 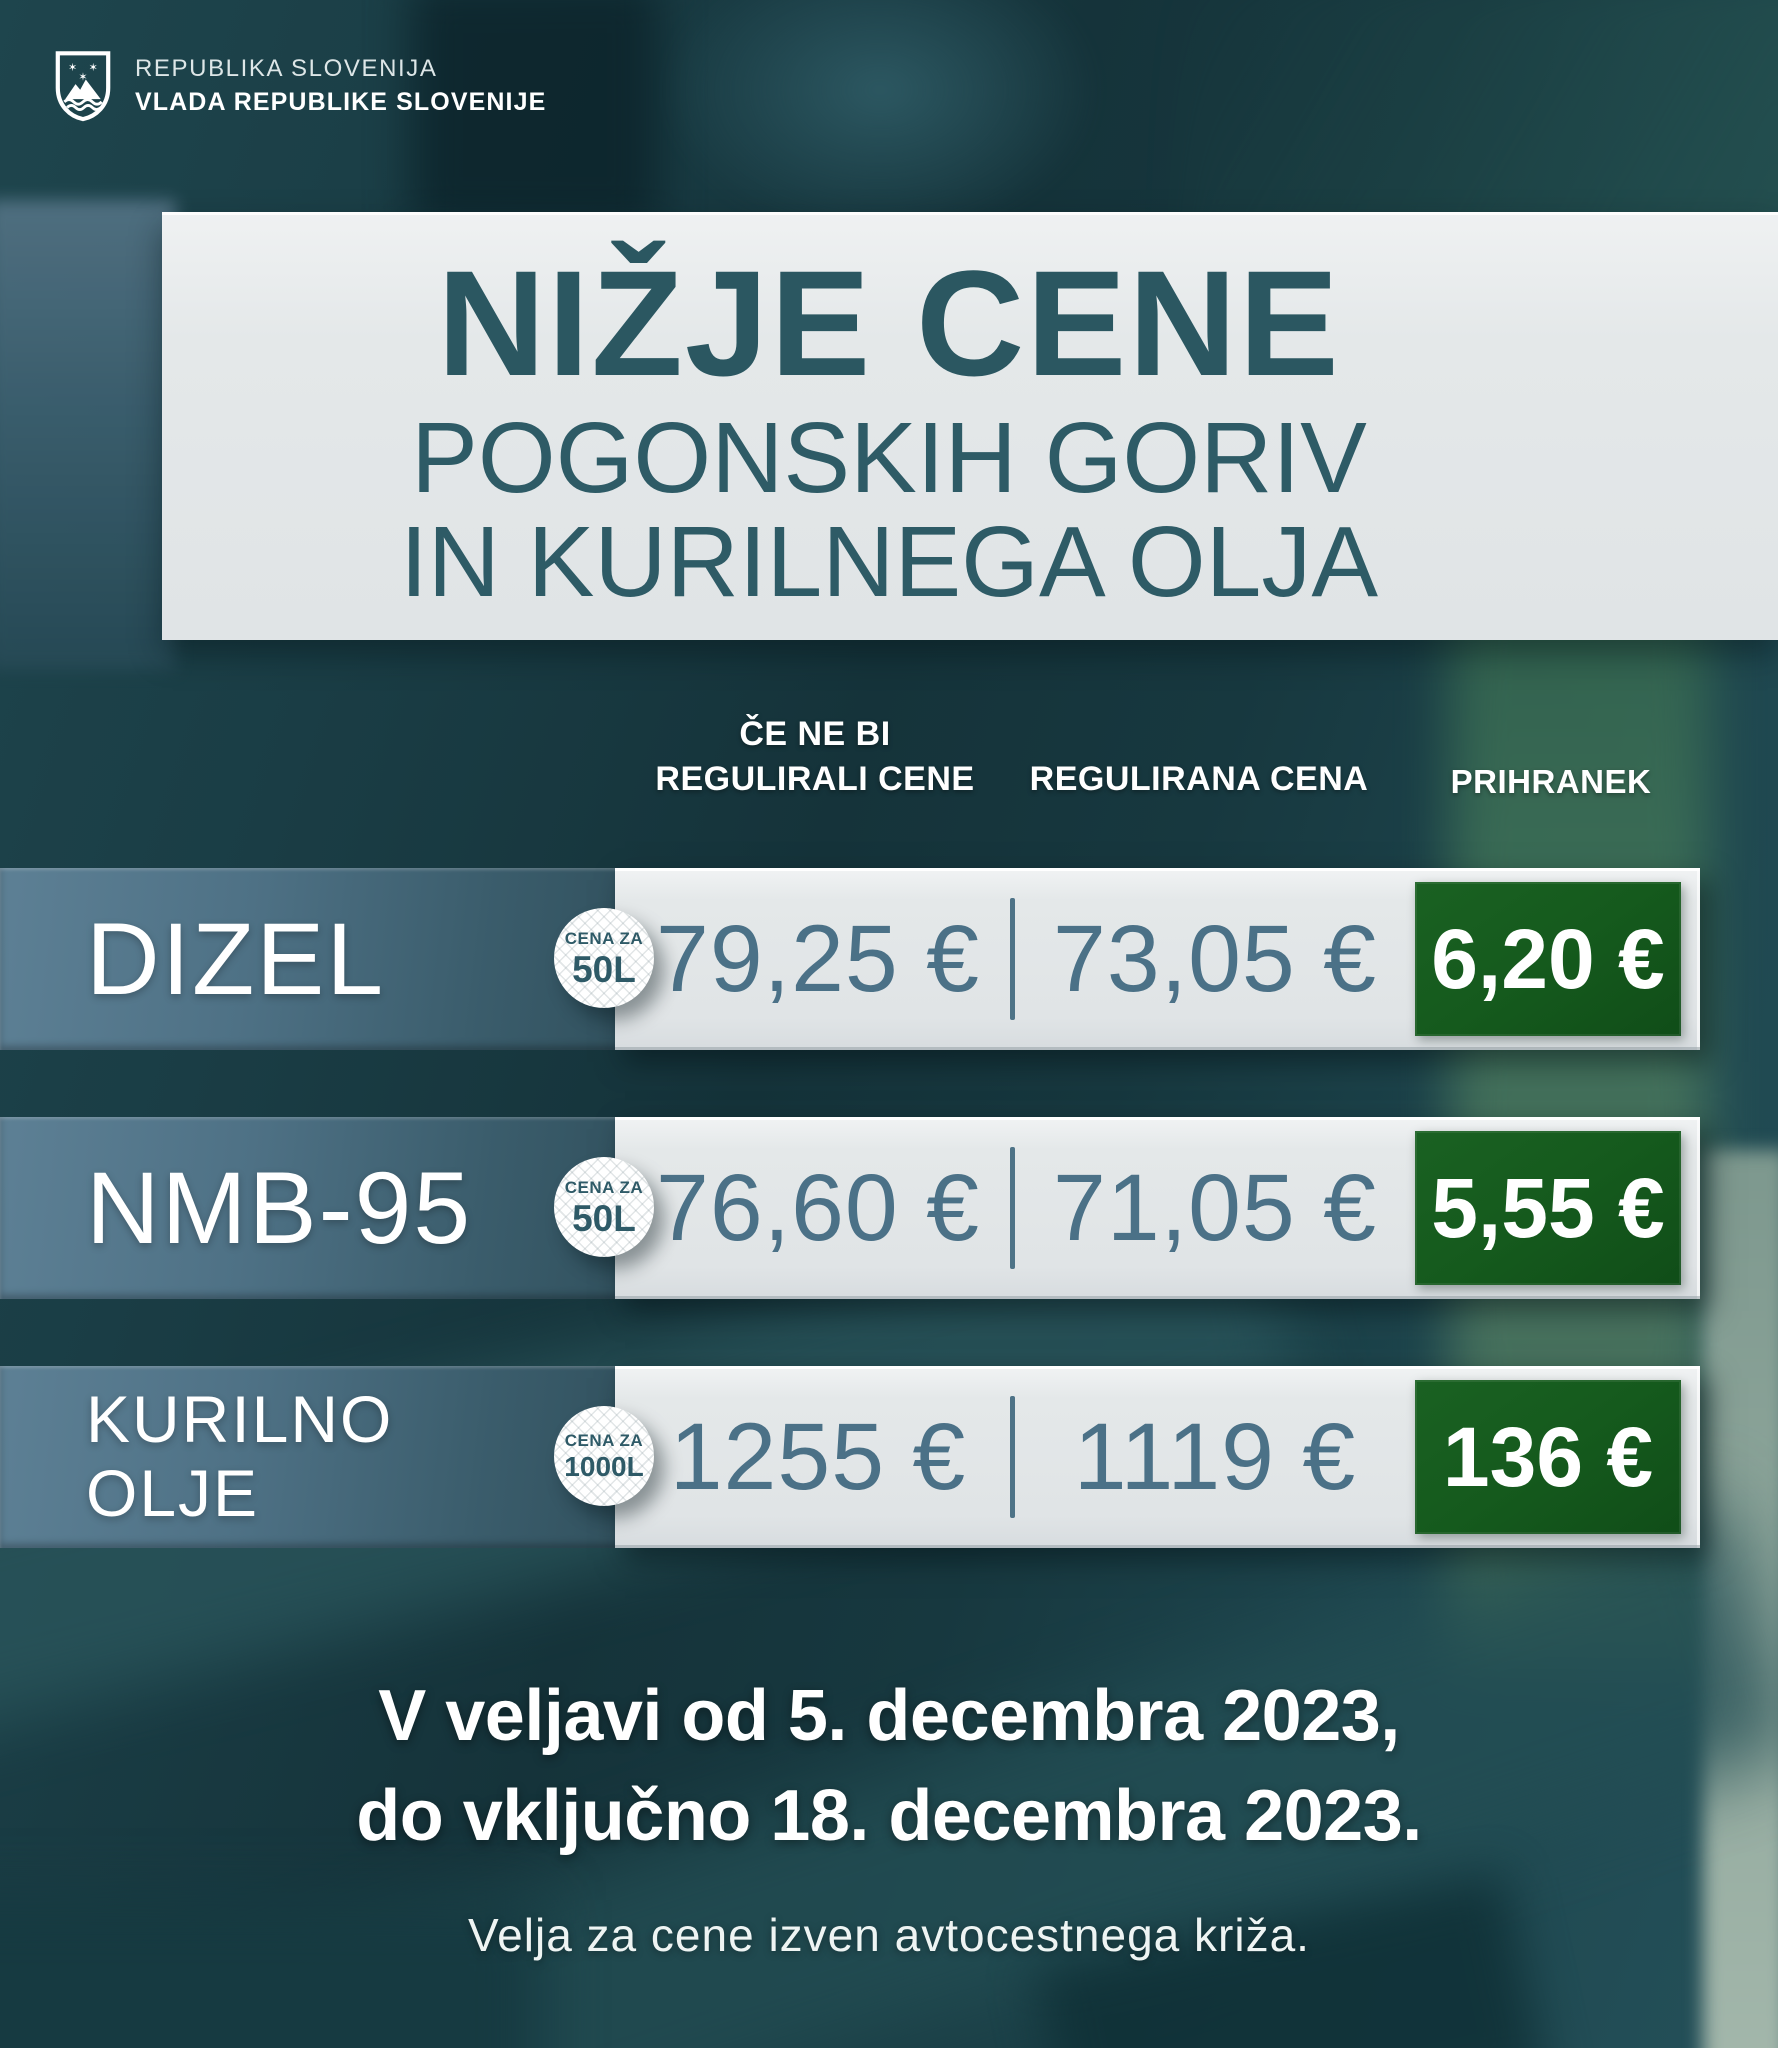 What do you see at coordinates (1548, 1457) in the screenshot?
I see `savings-badge: 136 €` at bounding box center [1548, 1457].